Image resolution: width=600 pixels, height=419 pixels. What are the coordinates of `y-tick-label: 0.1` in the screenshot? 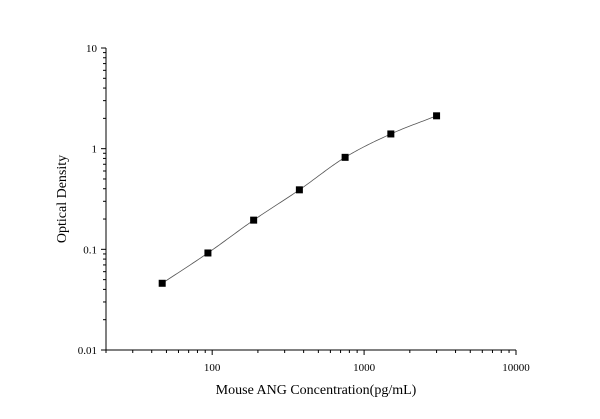 It's located at (90, 250).